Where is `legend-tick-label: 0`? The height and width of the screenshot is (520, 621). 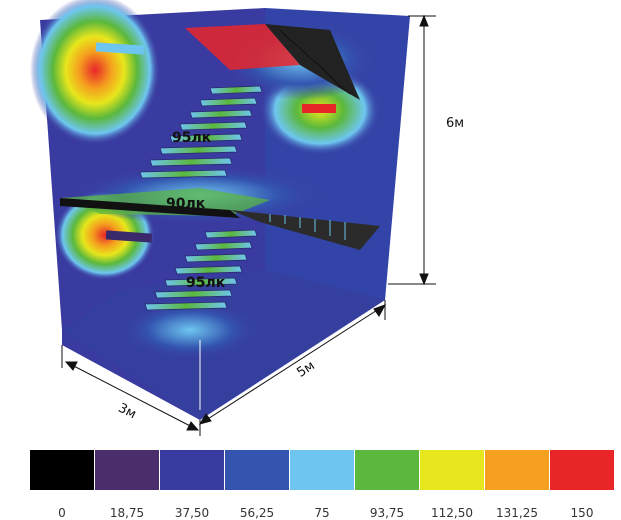 legend-tick-label: 0 is located at coordinates (62, 513).